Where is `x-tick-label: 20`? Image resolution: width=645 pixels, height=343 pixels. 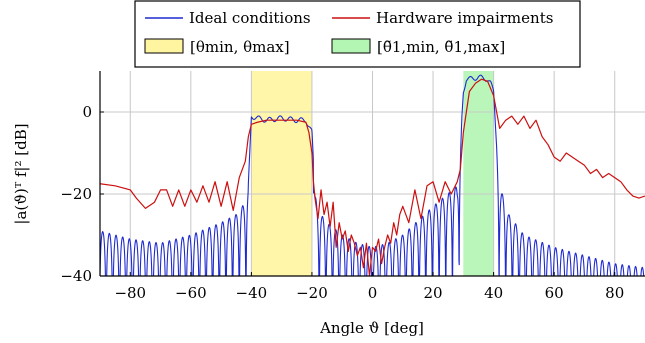
x-tick-label: 20 is located at coordinates (433, 293).